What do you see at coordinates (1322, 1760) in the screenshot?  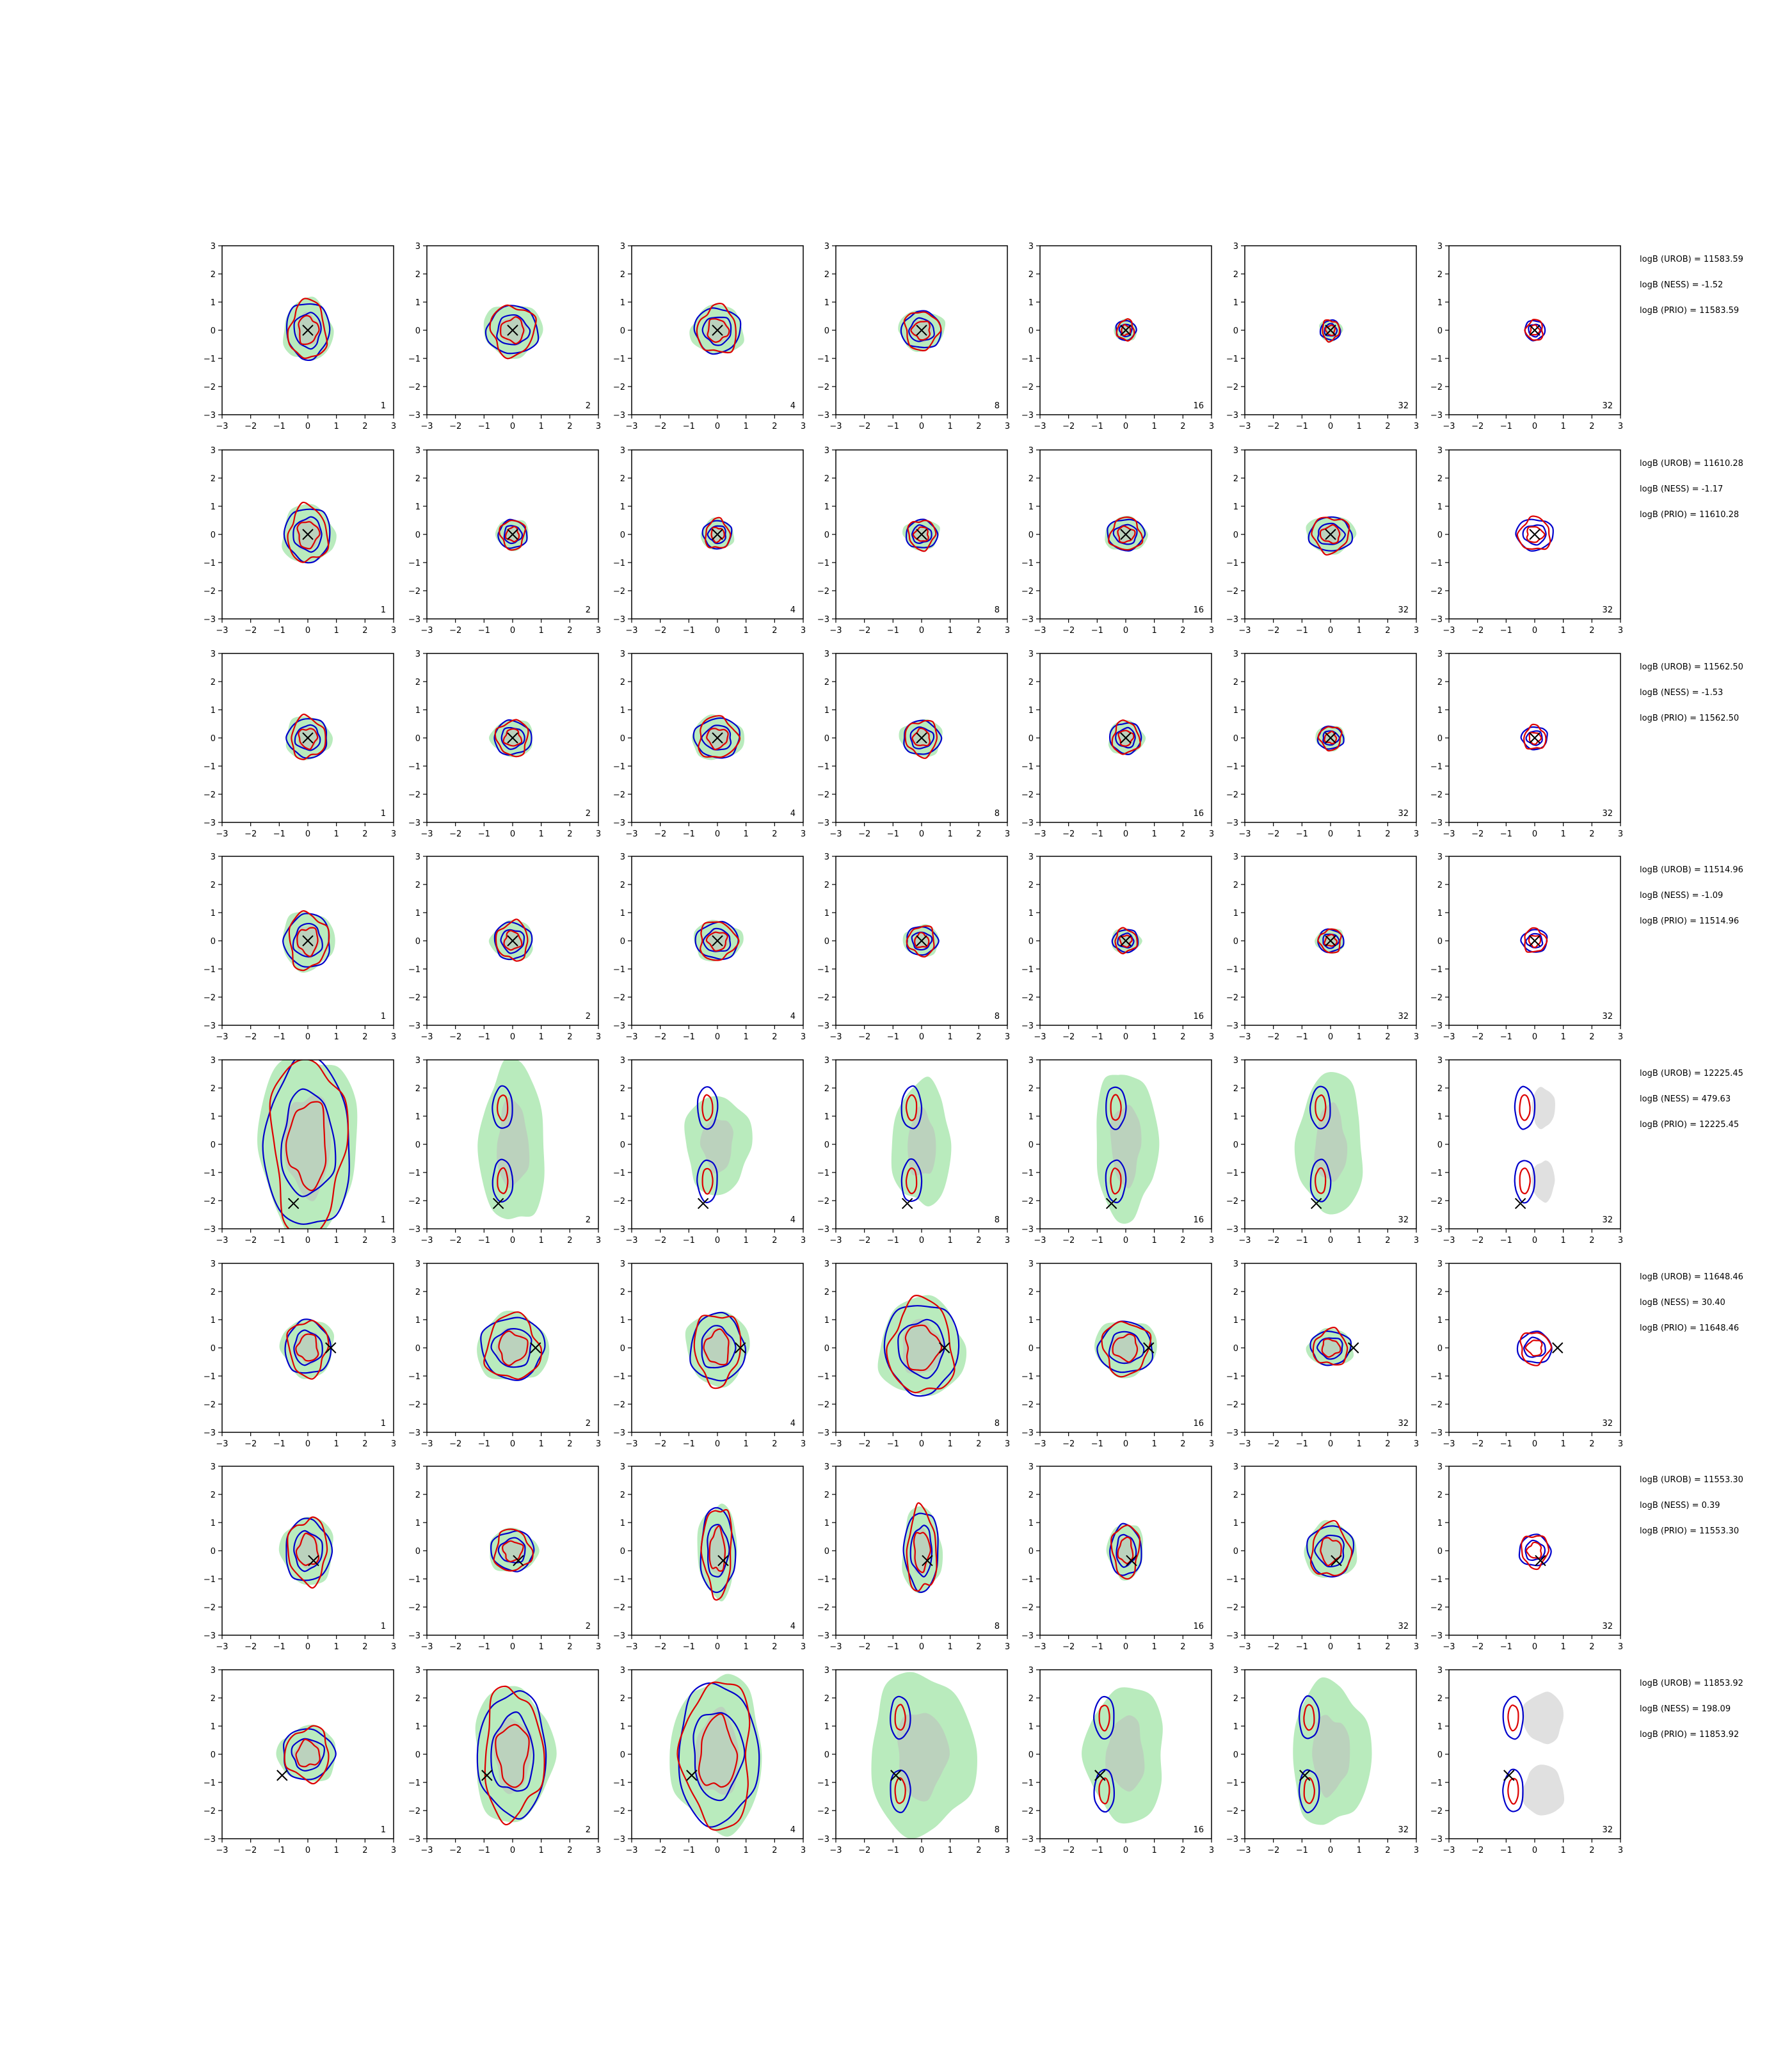 I see `panel-r8-c6: −3−3 −2 −2 −1 −1 0 0 1 1 2 2 3 3 32` at bounding box center [1322, 1760].